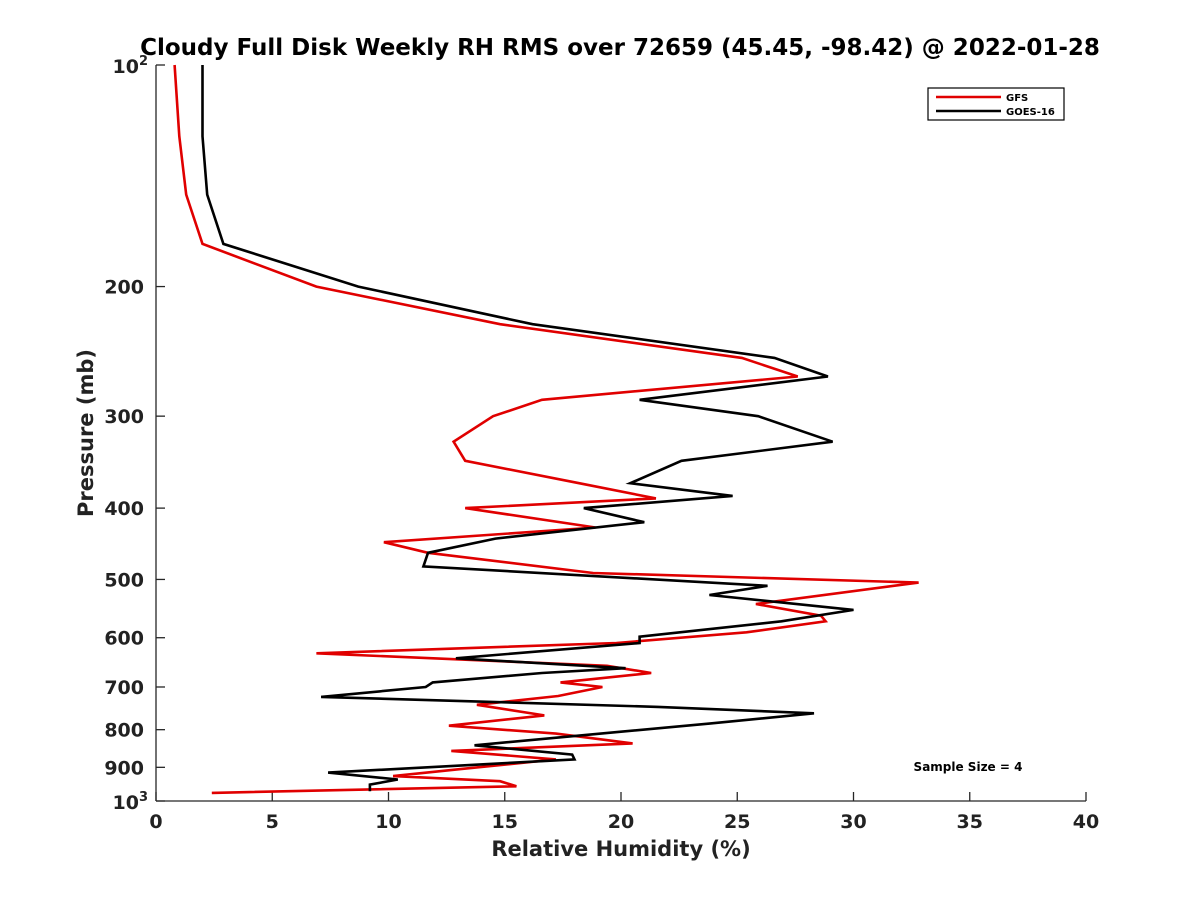  I want to click on y-tick-label-1000: 10³, so click(131, 802).